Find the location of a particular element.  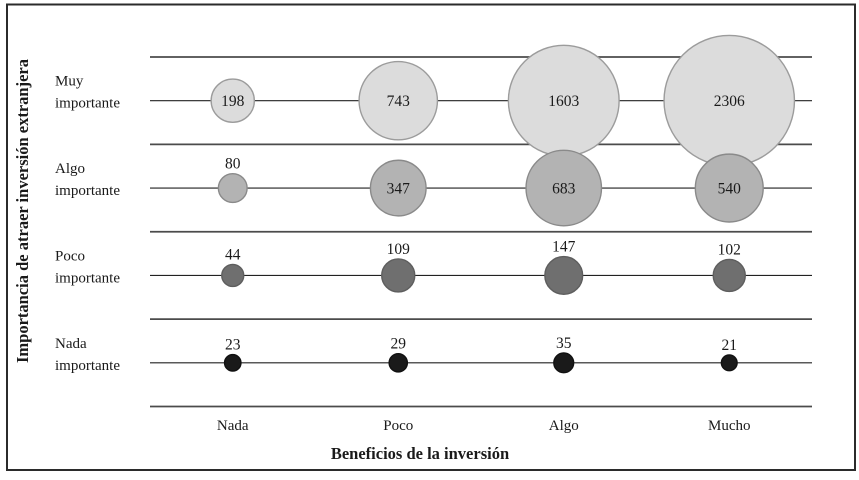

bubble-value-label: 29 is located at coordinates (399, 344).